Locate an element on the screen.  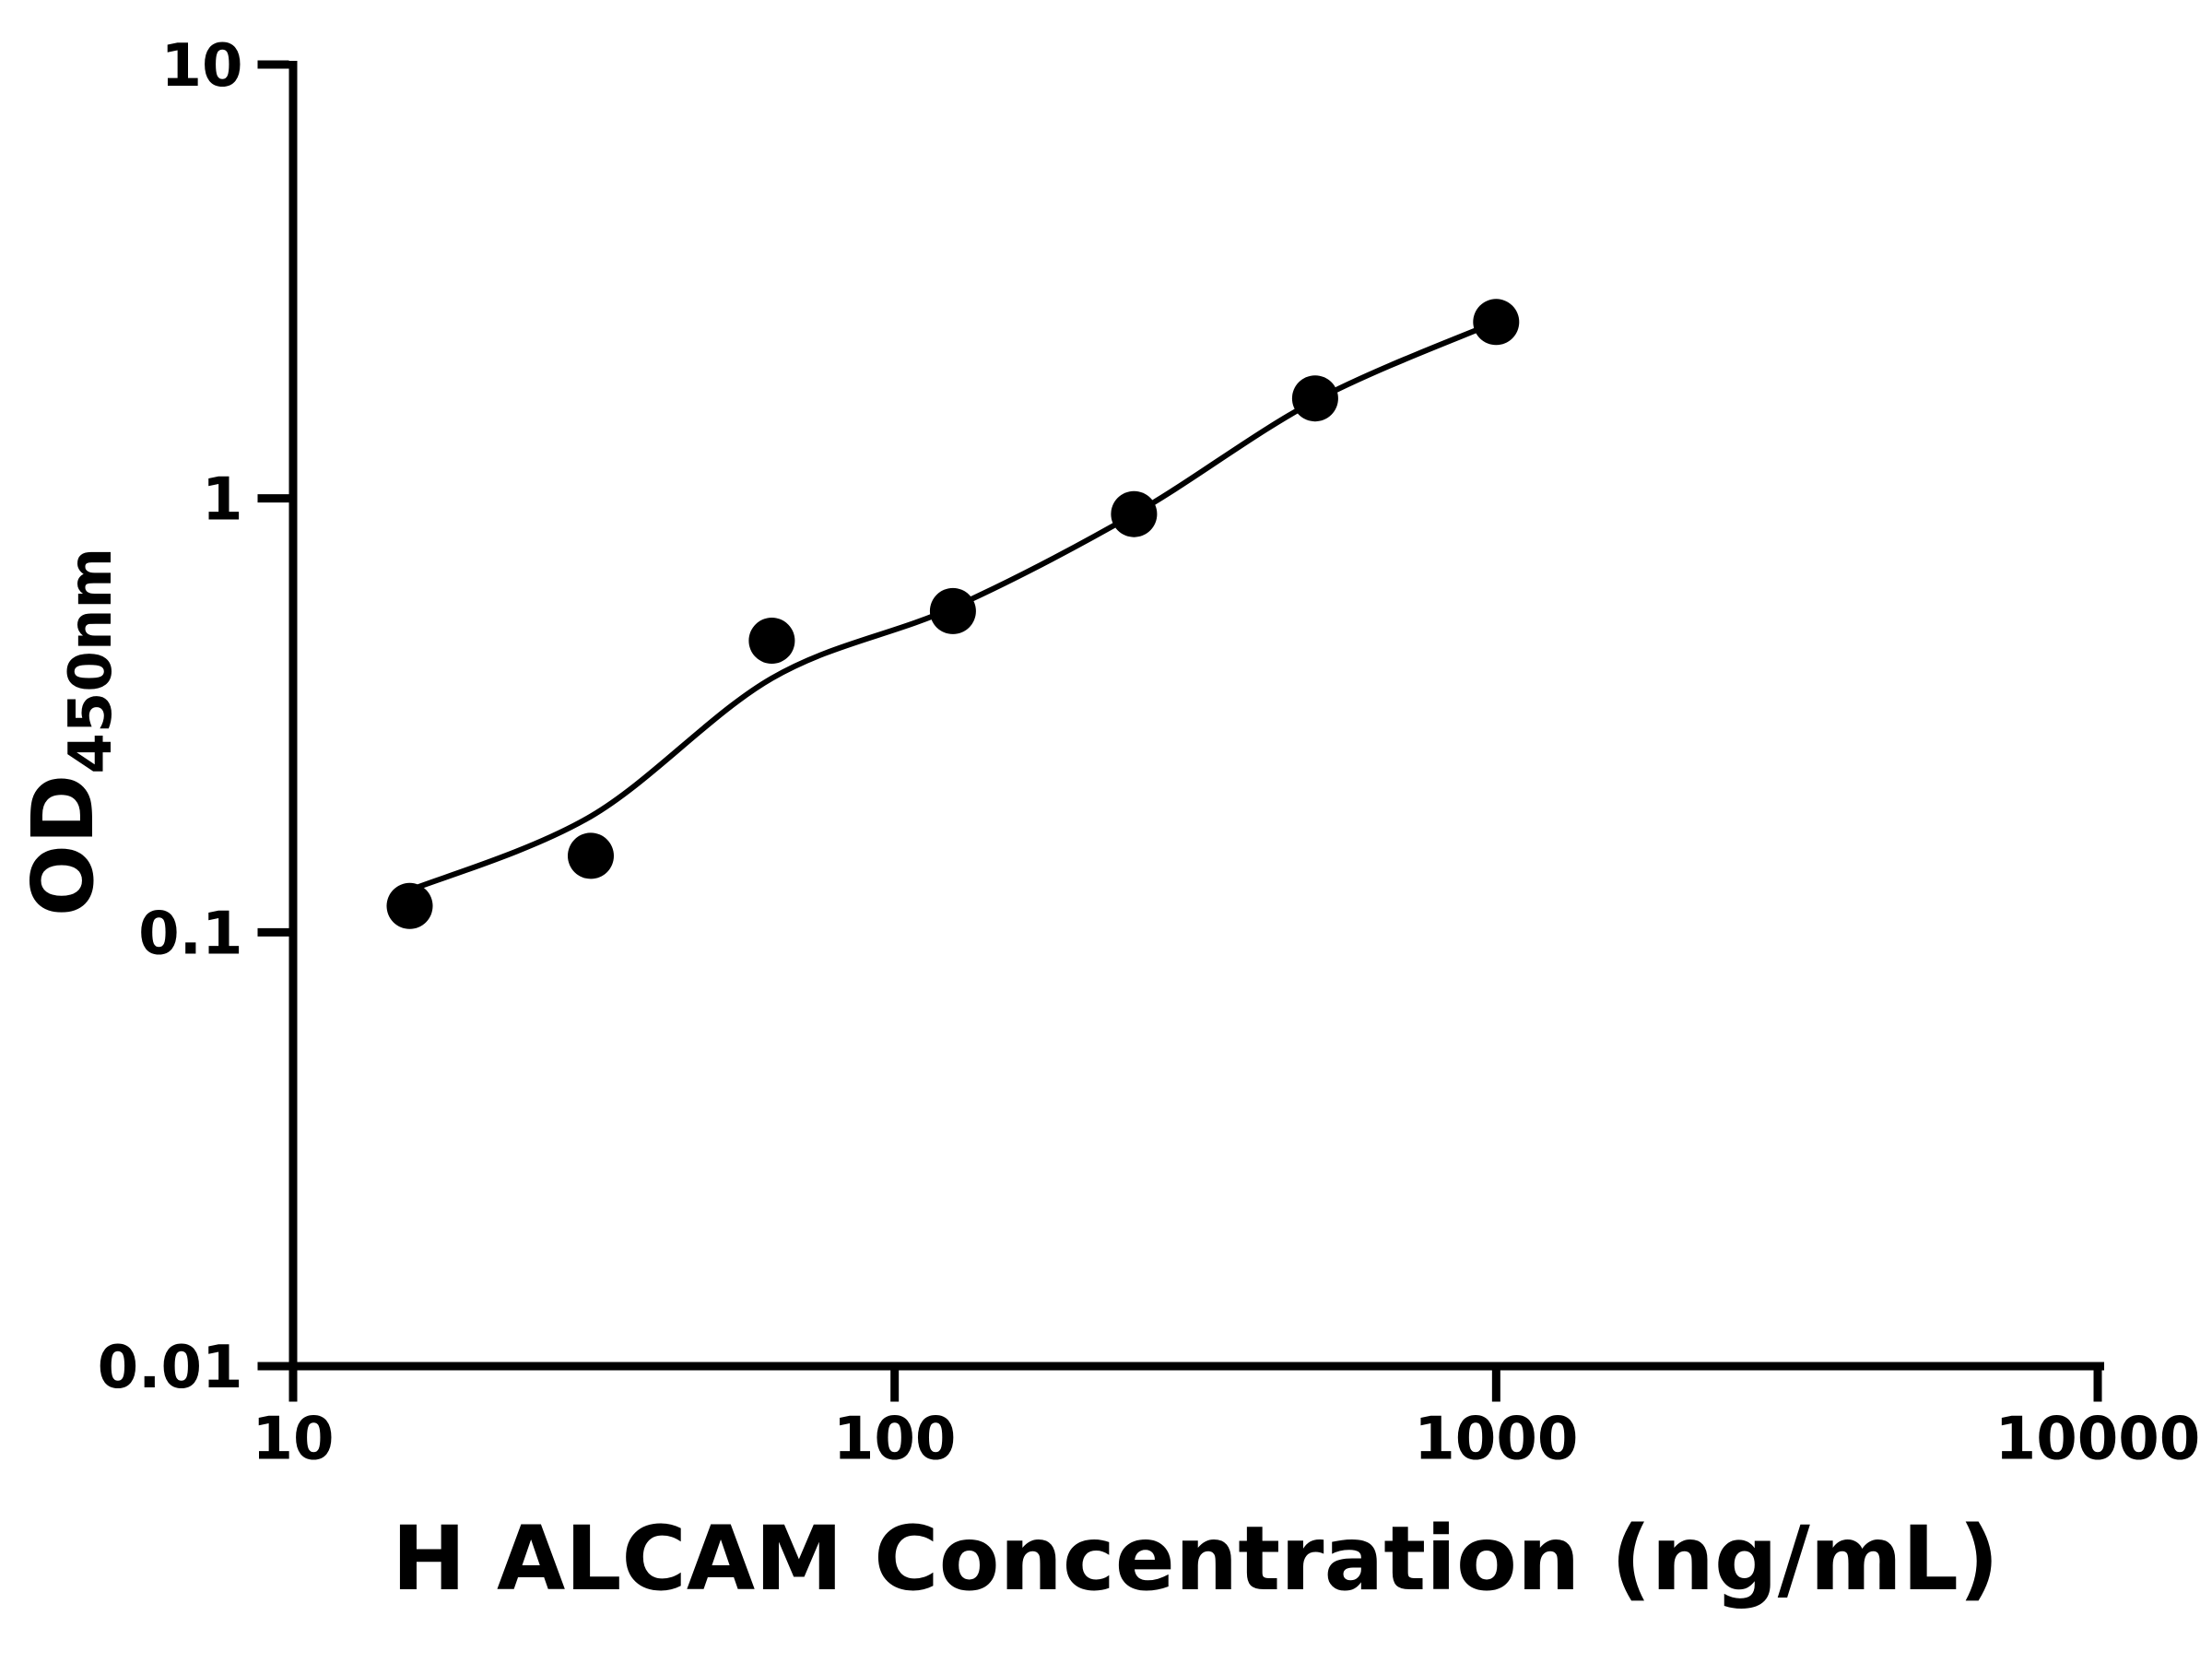
x-tick-label: 10 is located at coordinates (293, 1440).